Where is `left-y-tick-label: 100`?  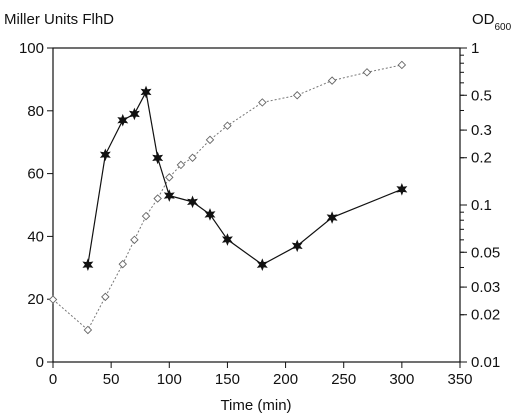 left-y-tick-label: 100 is located at coordinates (31, 48).